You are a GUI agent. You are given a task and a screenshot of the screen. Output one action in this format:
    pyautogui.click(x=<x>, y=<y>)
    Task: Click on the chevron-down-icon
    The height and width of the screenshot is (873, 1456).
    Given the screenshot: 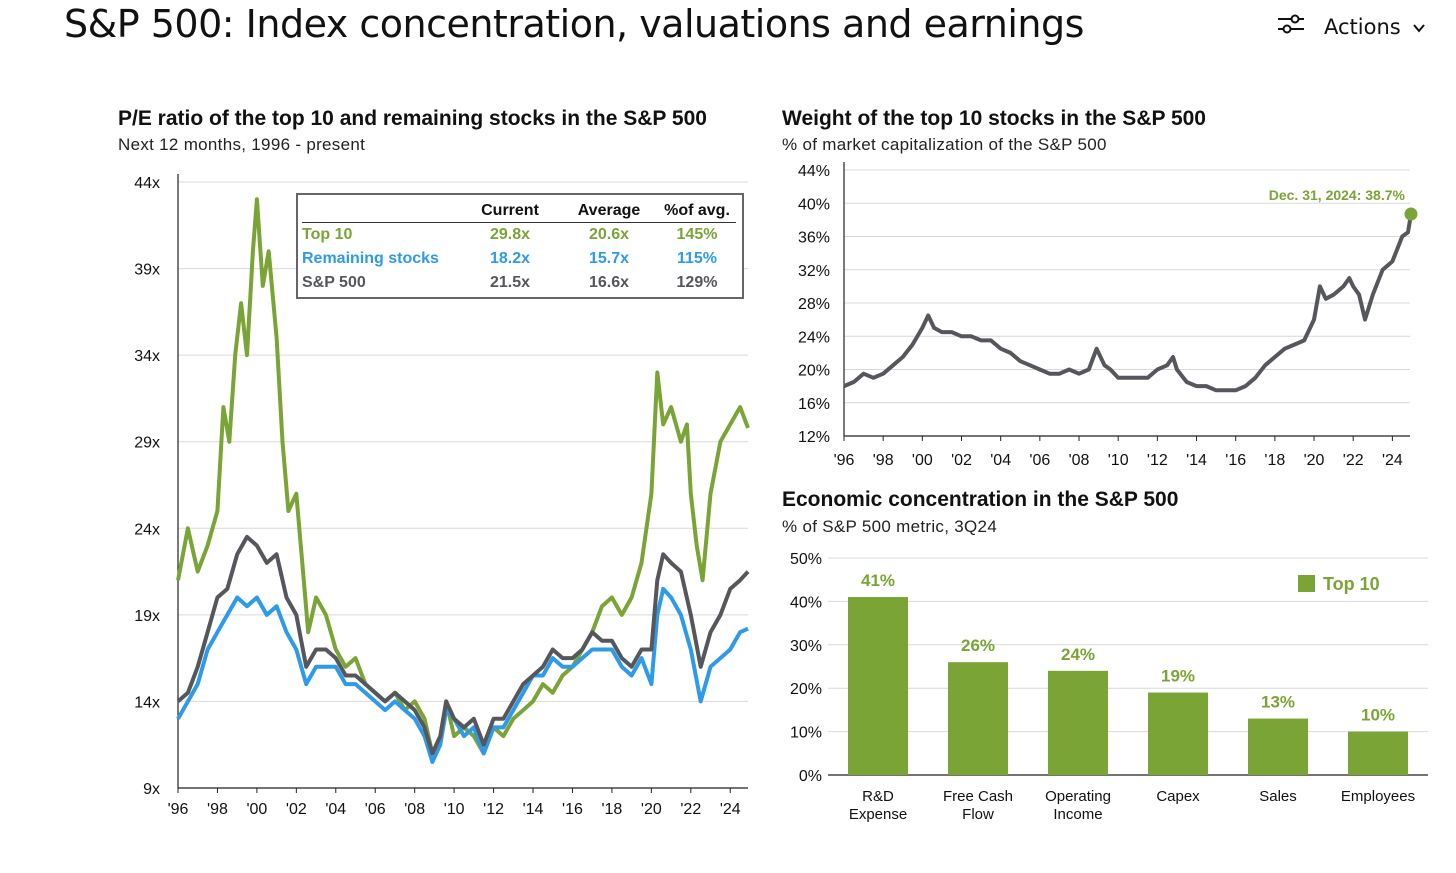 What is the action you would take?
    pyautogui.click(x=1419, y=27)
    